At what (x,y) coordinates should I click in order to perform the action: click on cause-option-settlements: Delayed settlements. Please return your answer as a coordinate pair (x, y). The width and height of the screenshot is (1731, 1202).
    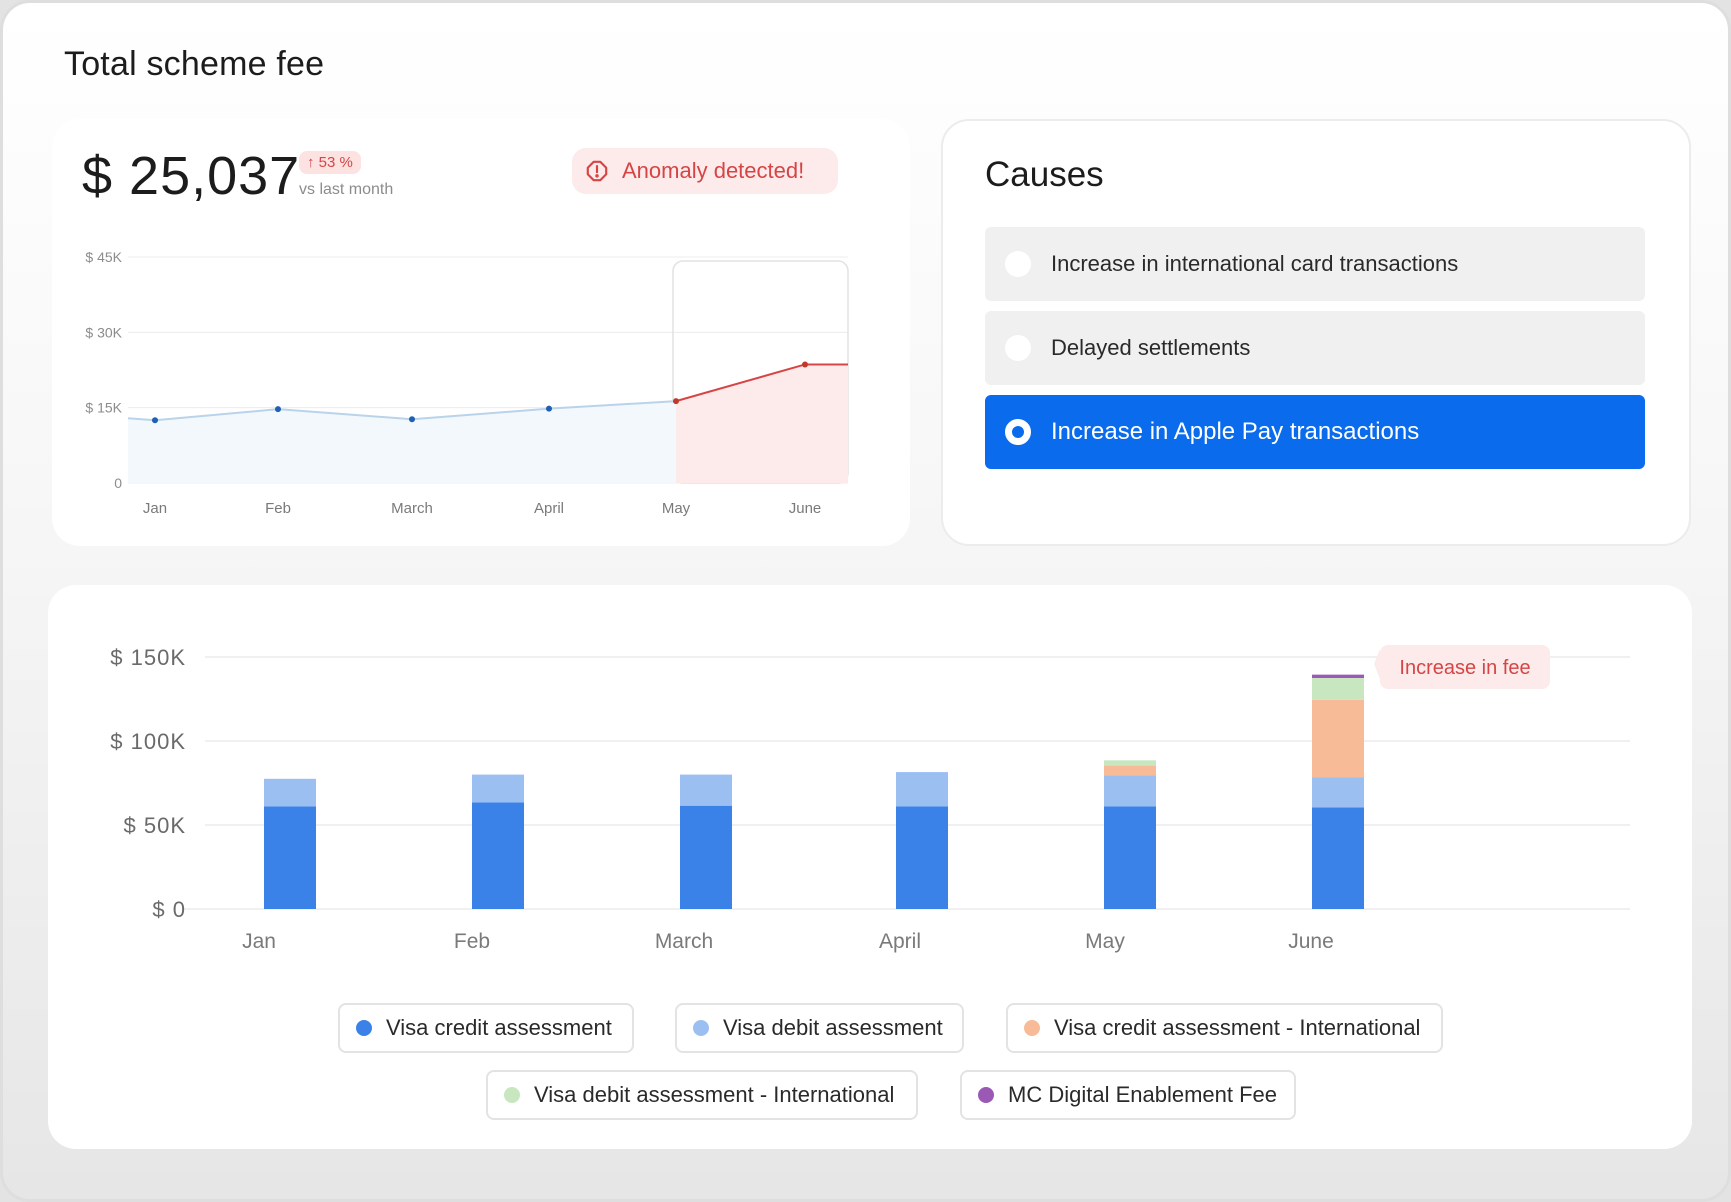
    Looking at the image, I should click on (1315, 348).